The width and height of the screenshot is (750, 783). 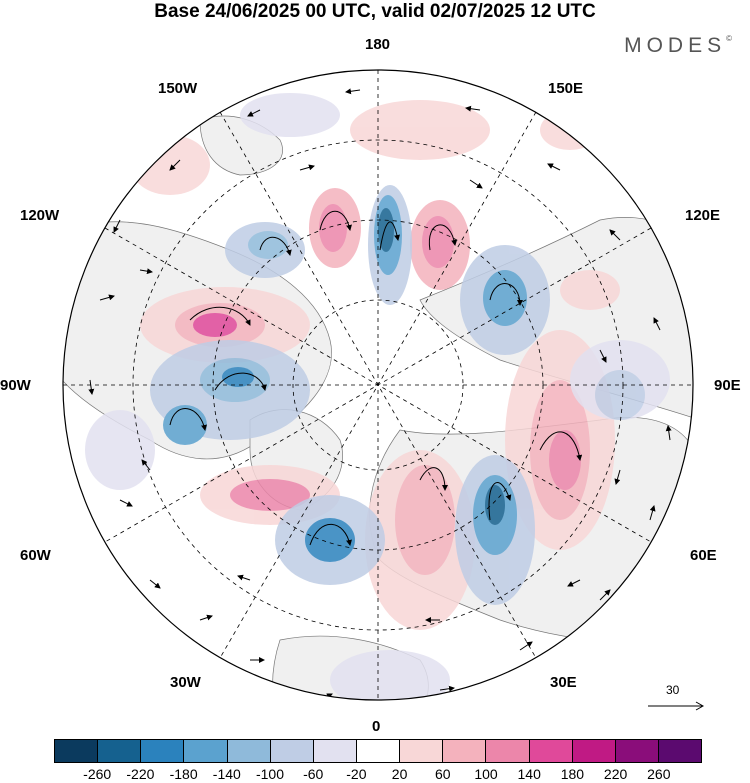 What do you see at coordinates (226, 774) in the screenshot?
I see `legend-tick-label: -140` at bounding box center [226, 774].